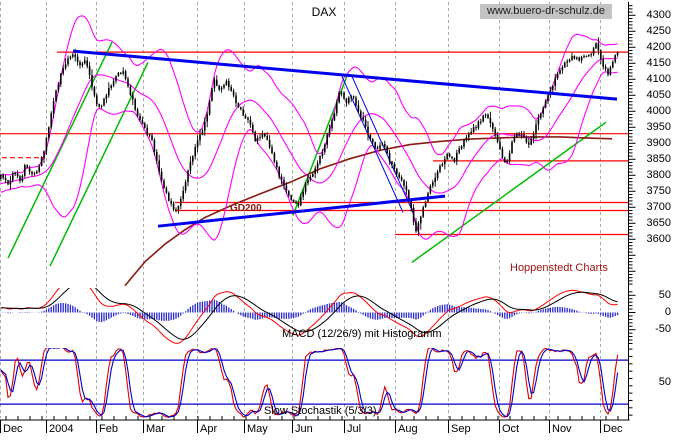 The width and height of the screenshot is (676, 440). Describe the element at coordinates (562, 429) in the screenshot. I see `month-label: Nov` at that location.